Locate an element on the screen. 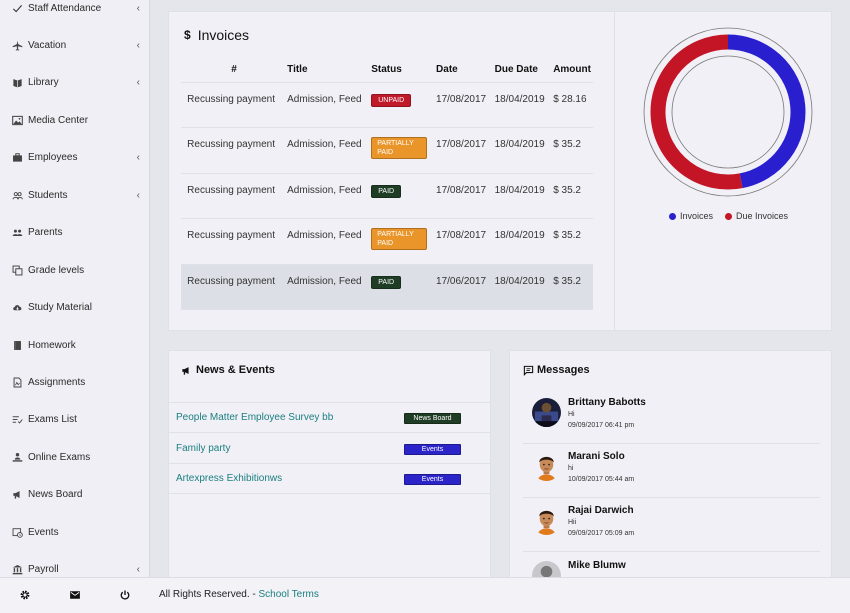 Image resolution: width=850 pixels, height=613 pixels. power-icon is located at coordinates (125, 595).